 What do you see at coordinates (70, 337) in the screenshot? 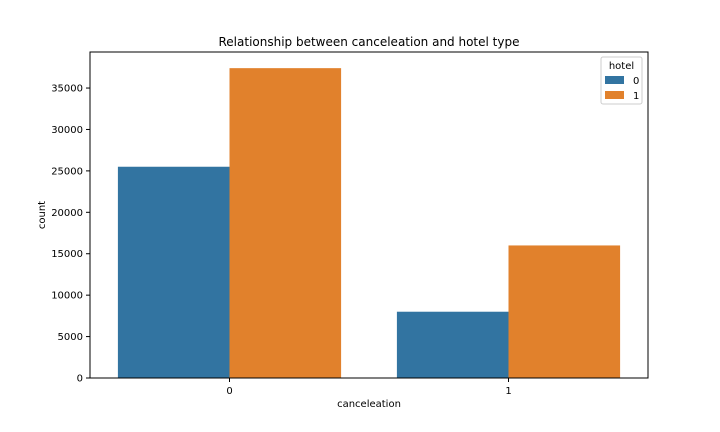
I see `y-tick-label: 5000` at bounding box center [70, 337].